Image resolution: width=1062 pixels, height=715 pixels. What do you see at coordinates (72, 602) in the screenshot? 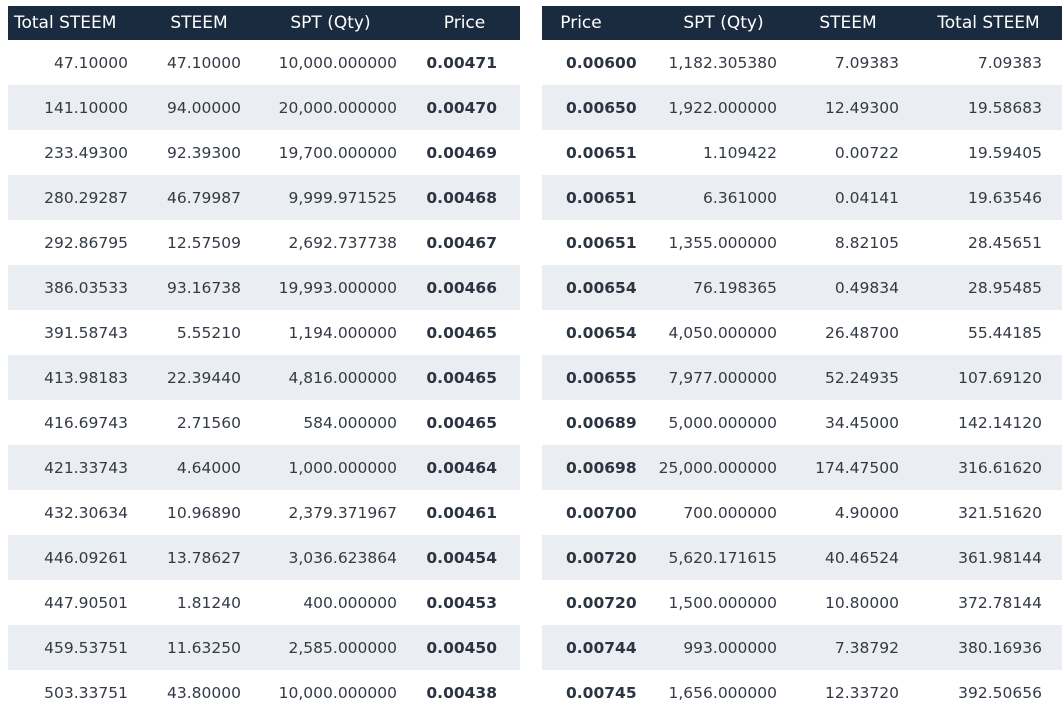
I see `bids-cell-total-steem: 447.90501` at bounding box center [72, 602].